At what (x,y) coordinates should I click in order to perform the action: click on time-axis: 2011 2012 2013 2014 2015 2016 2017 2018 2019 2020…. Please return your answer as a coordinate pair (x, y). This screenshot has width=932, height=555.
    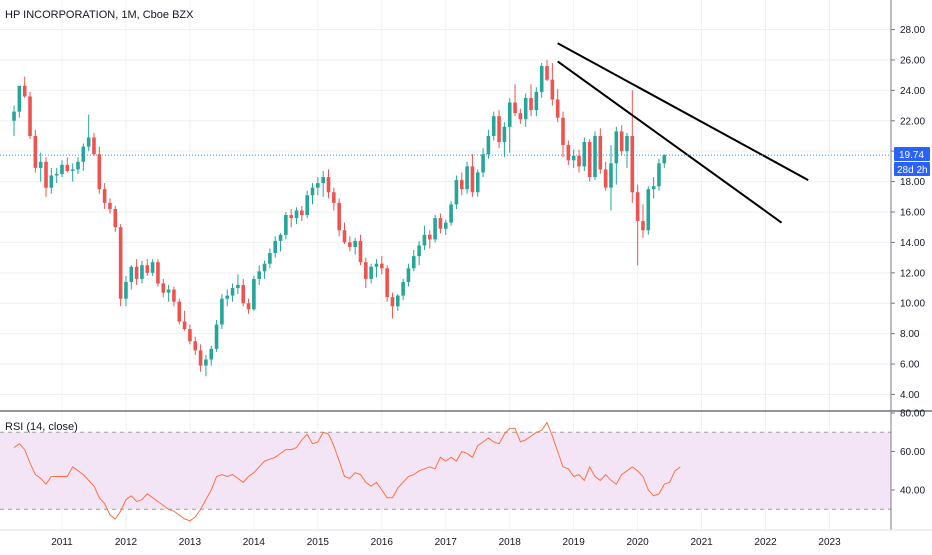
    Looking at the image, I should click on (446, 542).